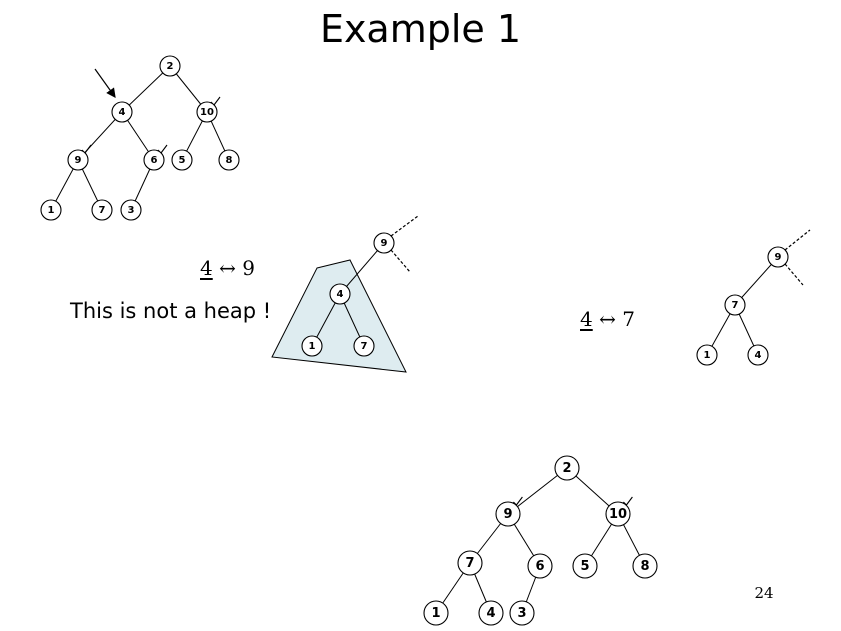  Describe the element at coordinates (248, 268) in the screenshot. I see `swap-1-to: 9` at that location.